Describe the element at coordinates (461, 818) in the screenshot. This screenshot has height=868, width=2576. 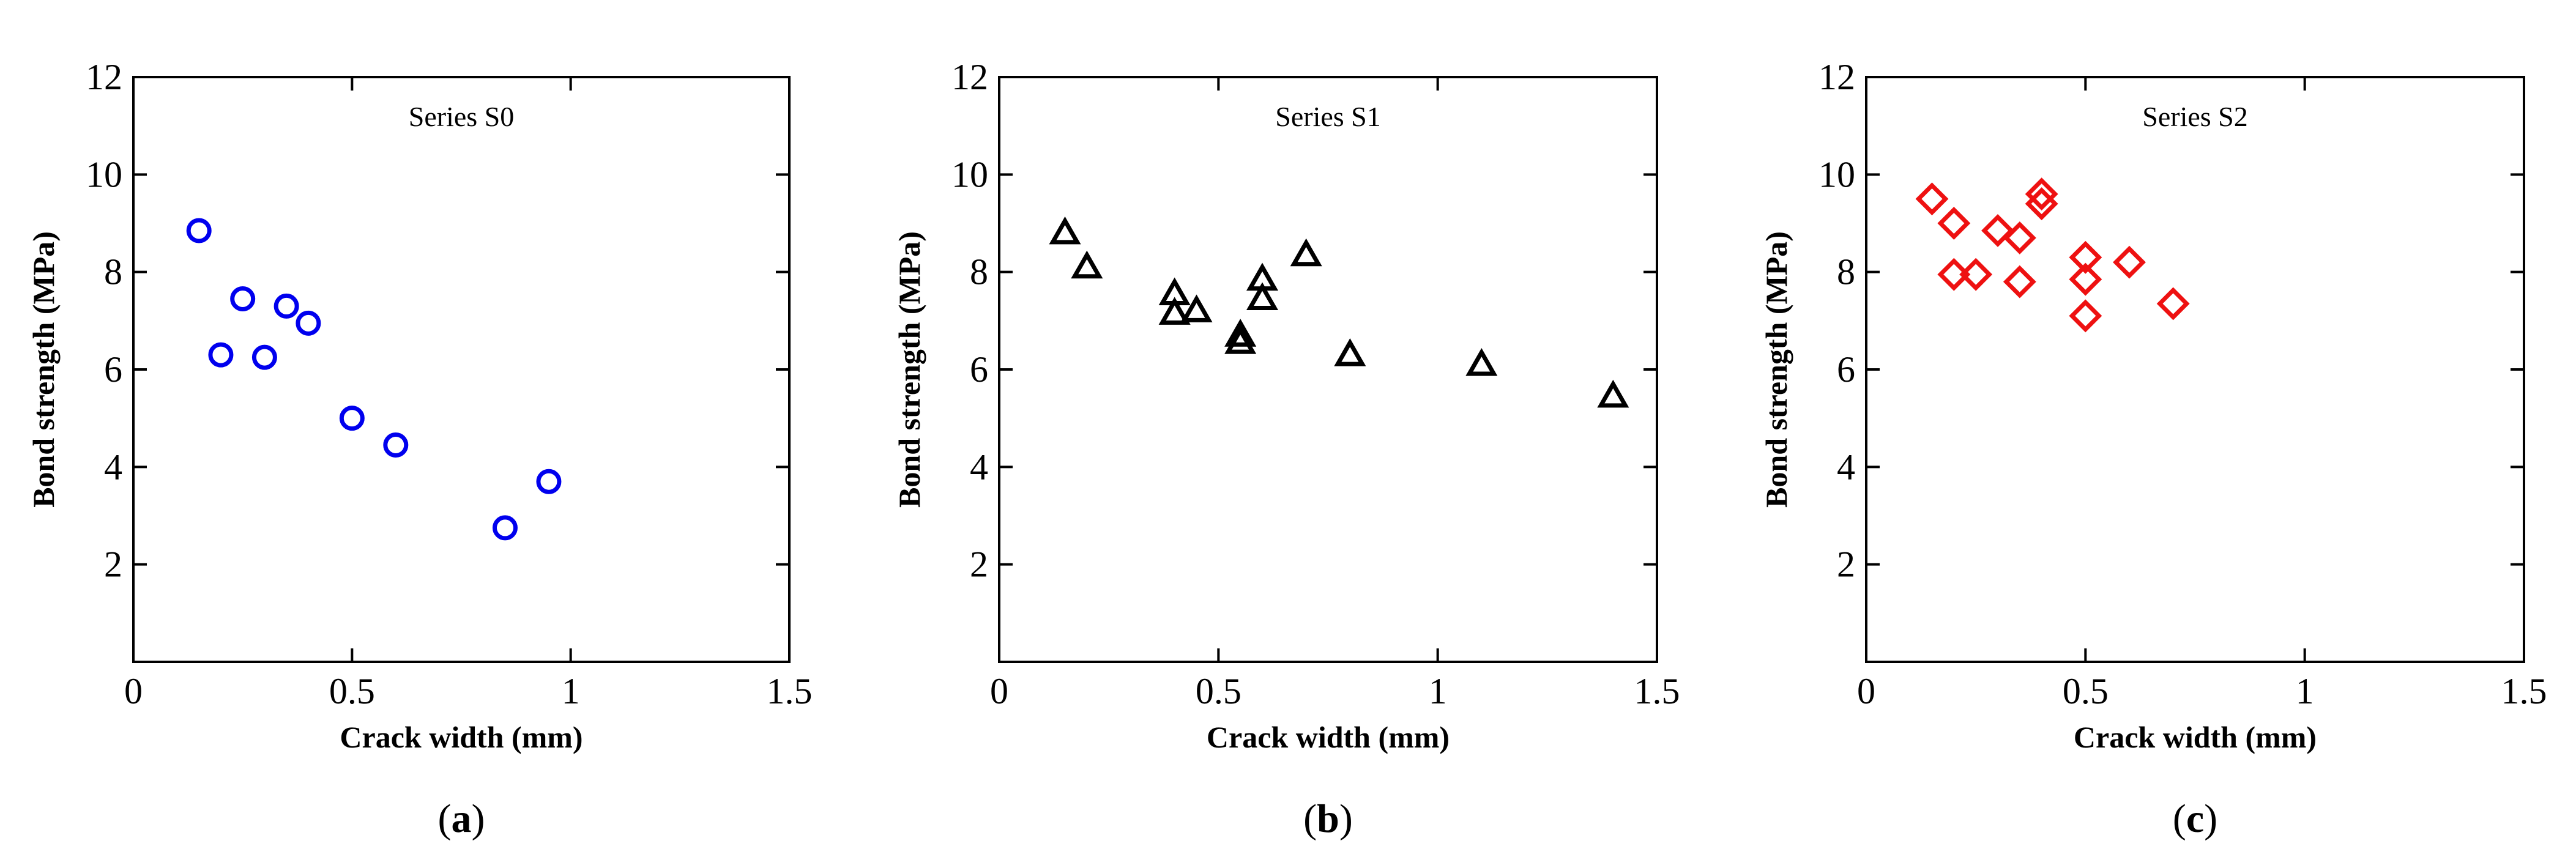
I see `panel-caption: (a)` at that location.